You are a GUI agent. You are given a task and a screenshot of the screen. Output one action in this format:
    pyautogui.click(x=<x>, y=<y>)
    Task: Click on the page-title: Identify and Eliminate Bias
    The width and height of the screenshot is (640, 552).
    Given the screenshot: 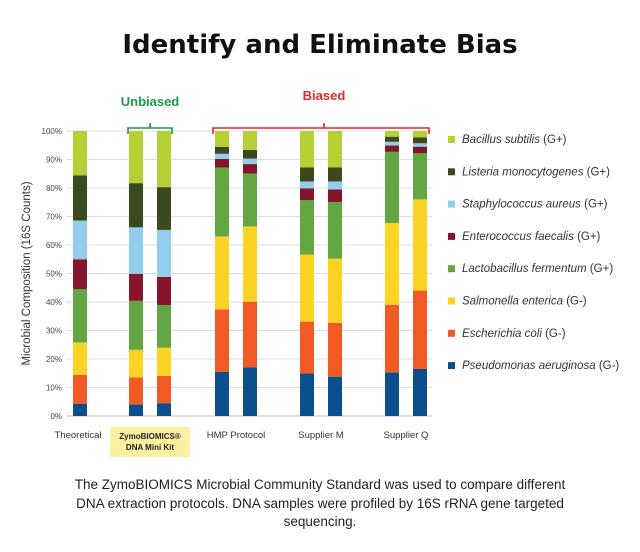 What is the action you would take?
    pyautogui.click(x=320, y=45)
    